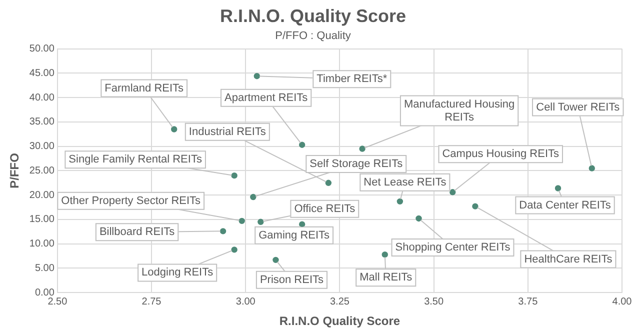 This screenshot has width=640, height=335. I want to click on chart-title: R.I.N.O. Quality Score, so click(313, 16).